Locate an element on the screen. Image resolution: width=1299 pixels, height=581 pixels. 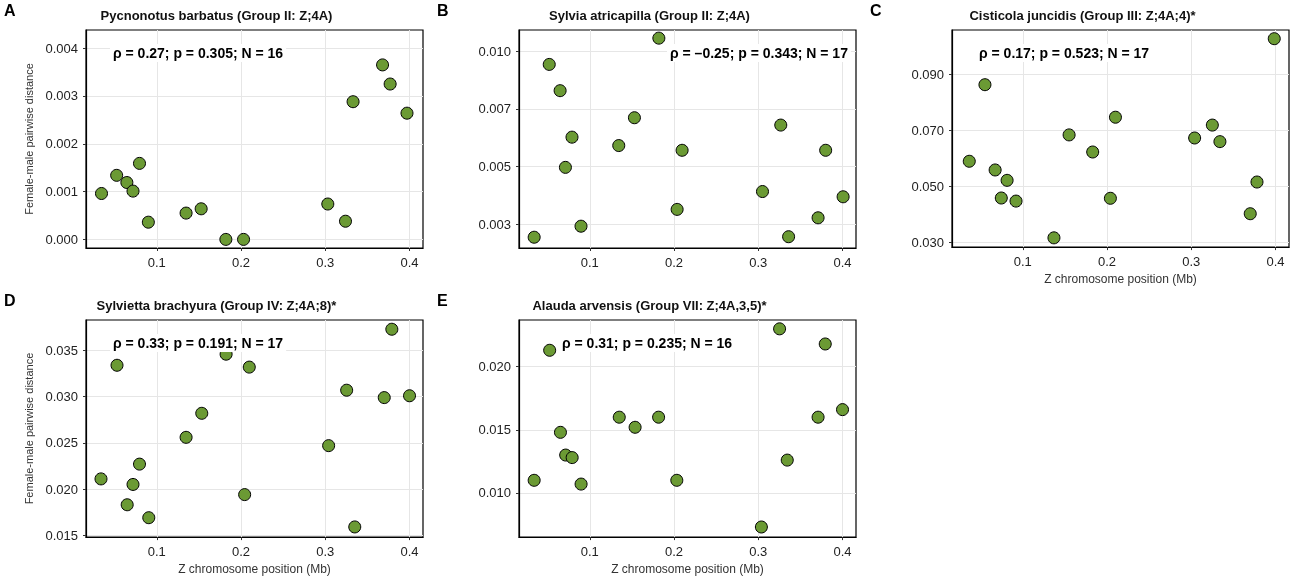
text: C is located at coordinates (876, 10).